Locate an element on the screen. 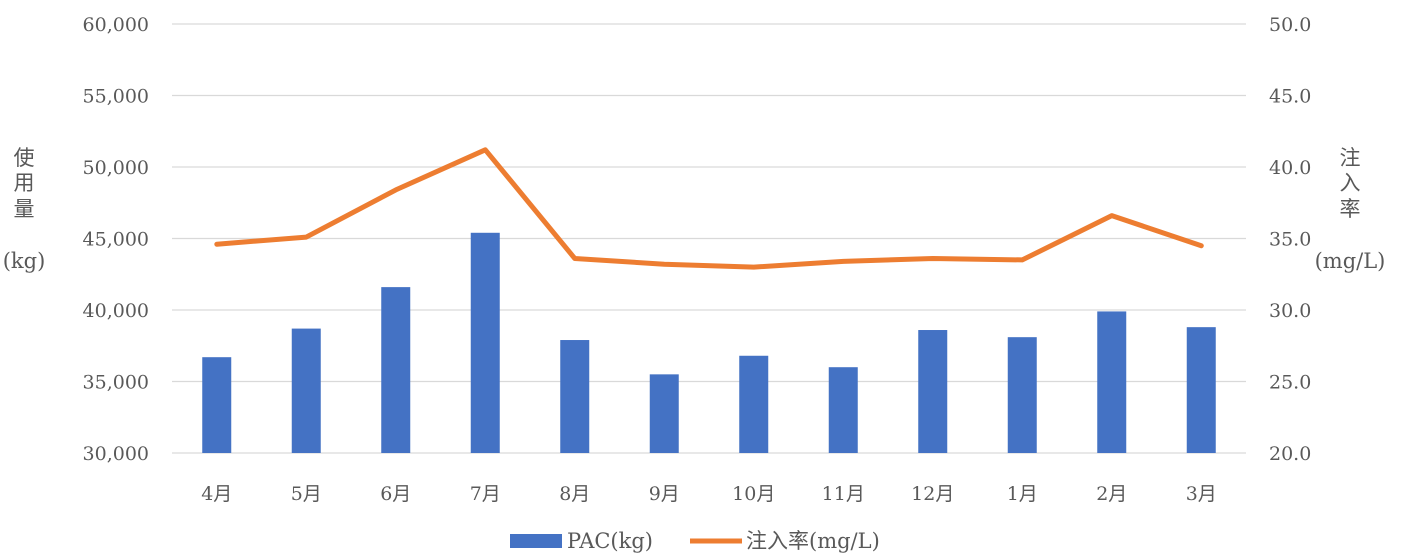 The width and height of the screenshot is (1406, 558). left-axis-title: 使用量 (kg) is located at coordinates (24, 209).